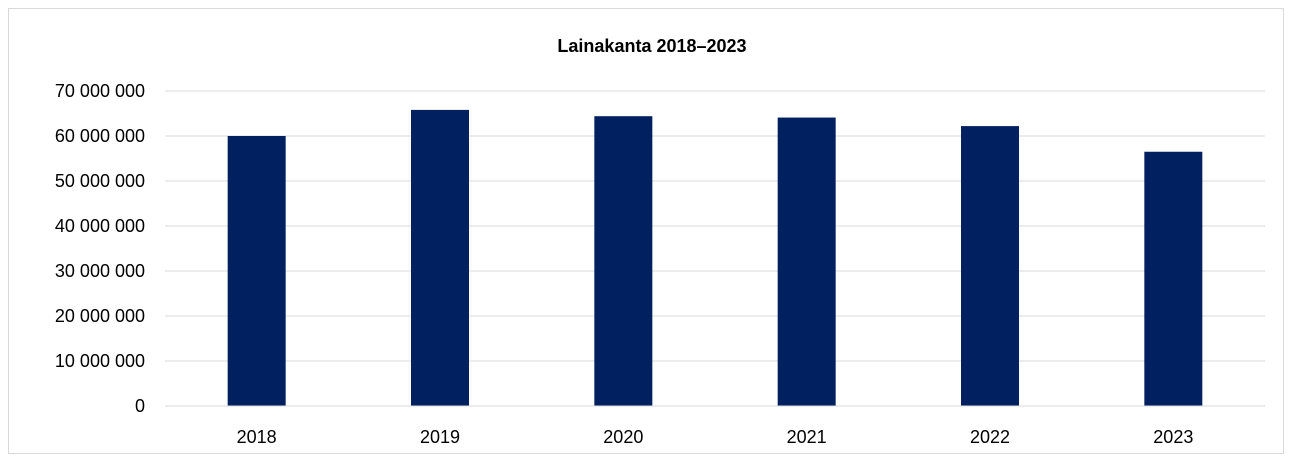 This screenshot has height=460, width=1293. I want to click on y-tick-label: 40 000 000, so click(100, 226).